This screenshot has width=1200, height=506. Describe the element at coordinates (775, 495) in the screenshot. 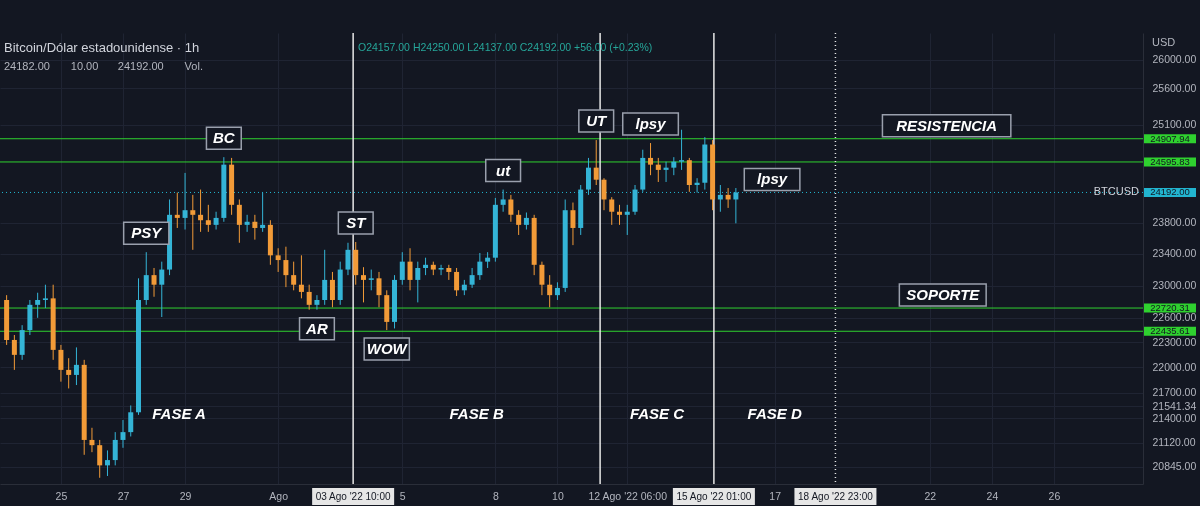

I see `x-tick-label: 17` at that location.